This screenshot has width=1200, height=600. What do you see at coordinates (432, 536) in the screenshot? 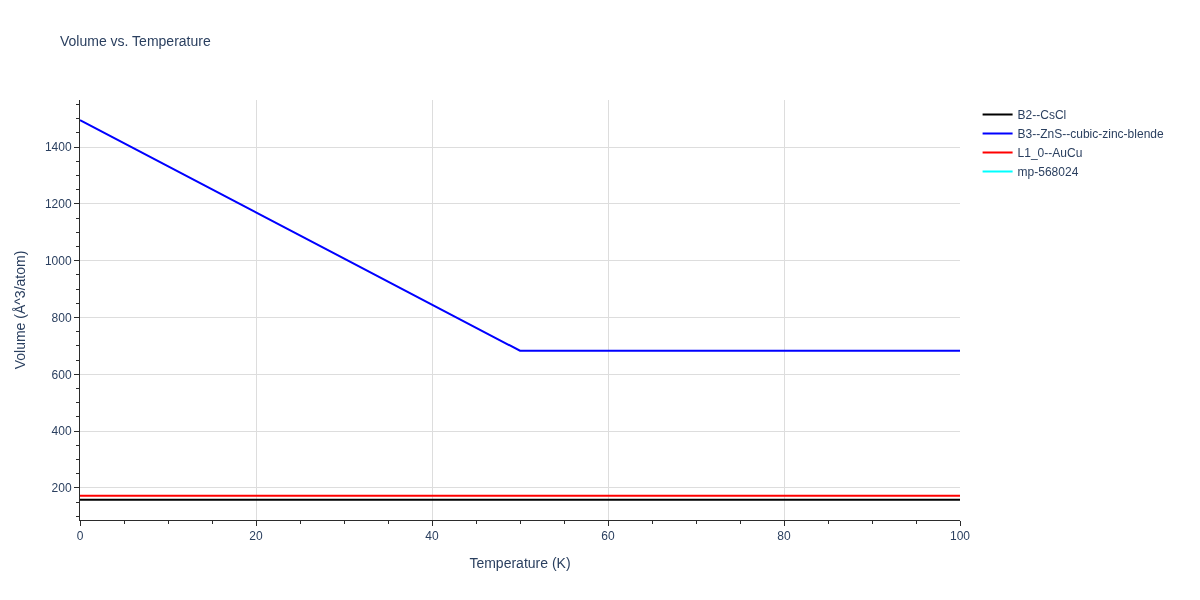
I see `x-tick-label: 40` at bounding box center [432, 536].